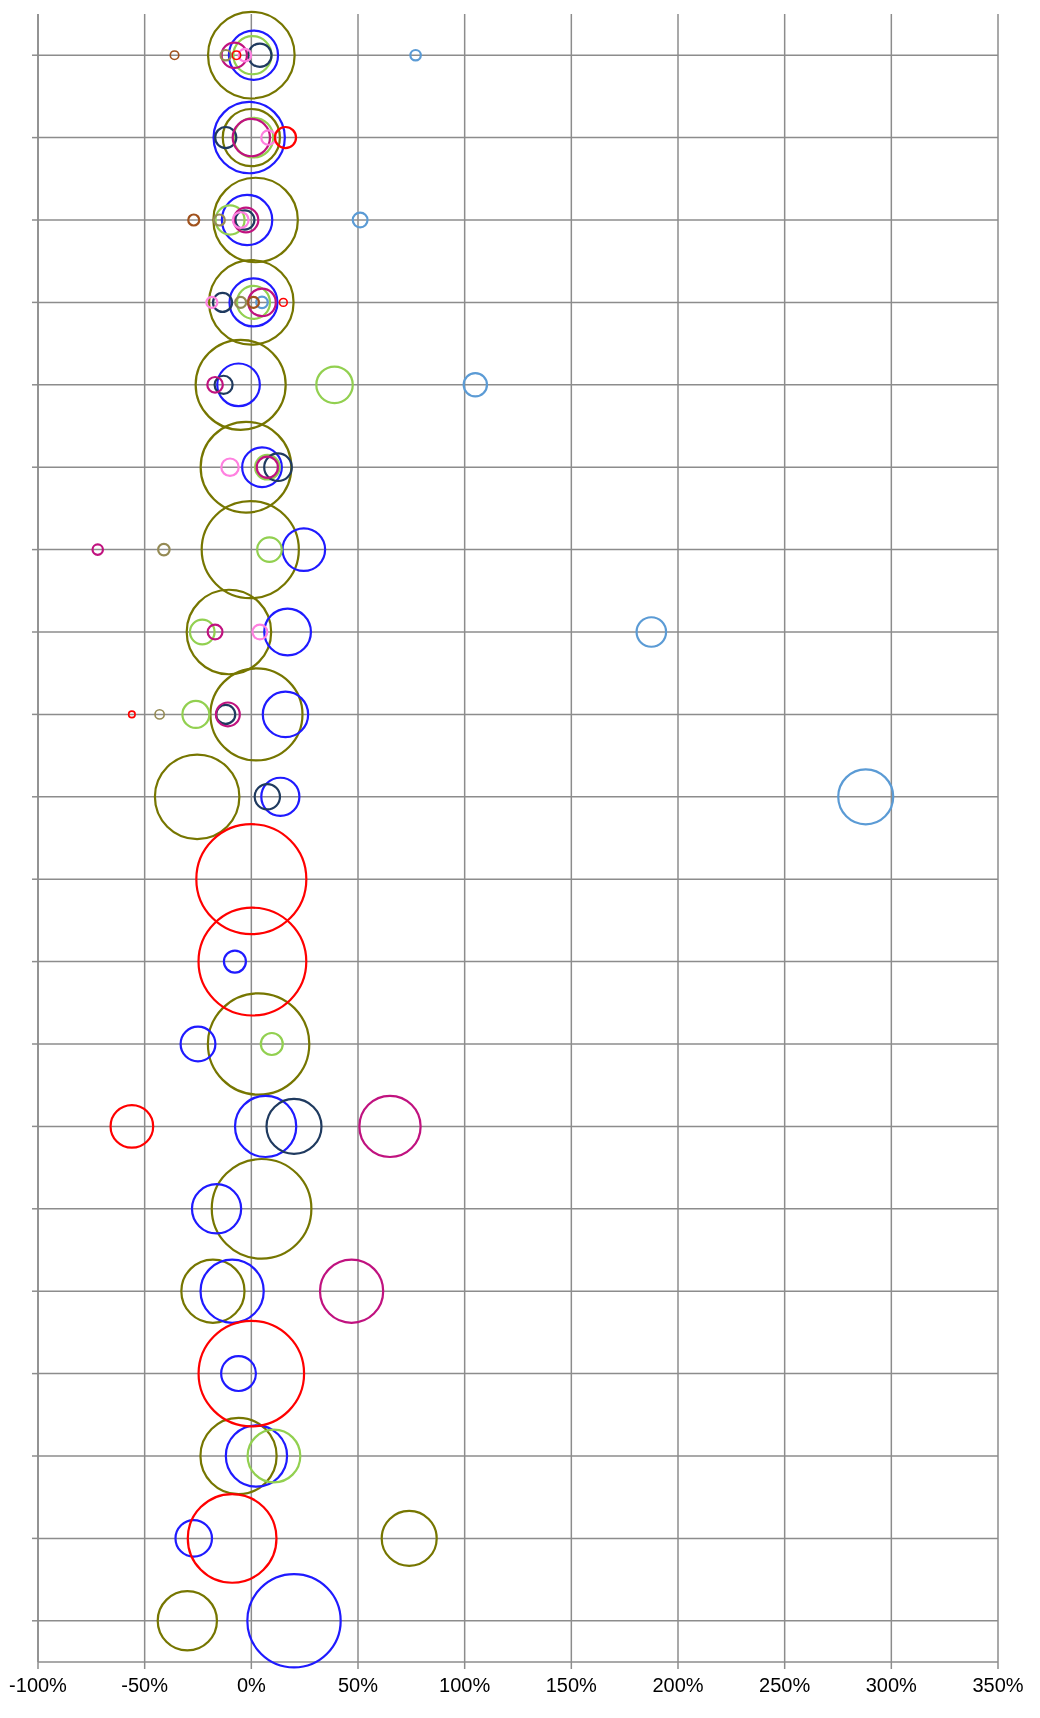 The image size is (1040, 1718). I want to click on x-tick-label: 350%, so click(998, 1685).